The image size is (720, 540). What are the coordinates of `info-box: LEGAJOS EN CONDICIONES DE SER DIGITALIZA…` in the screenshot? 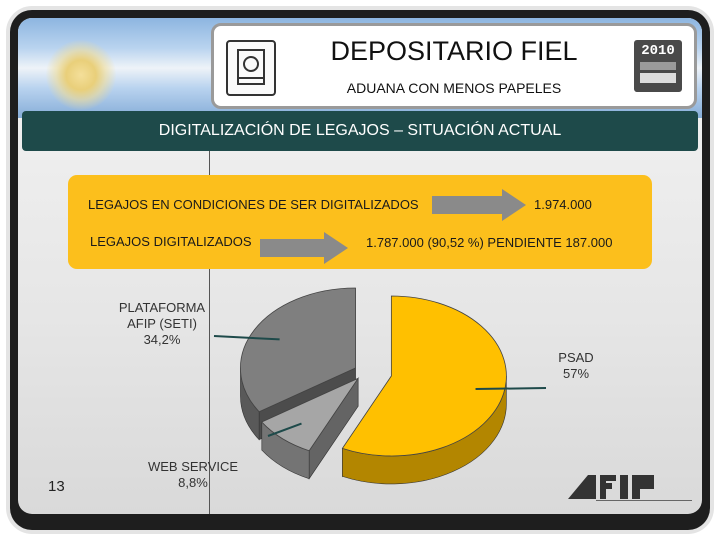 It's located at (360, 222).